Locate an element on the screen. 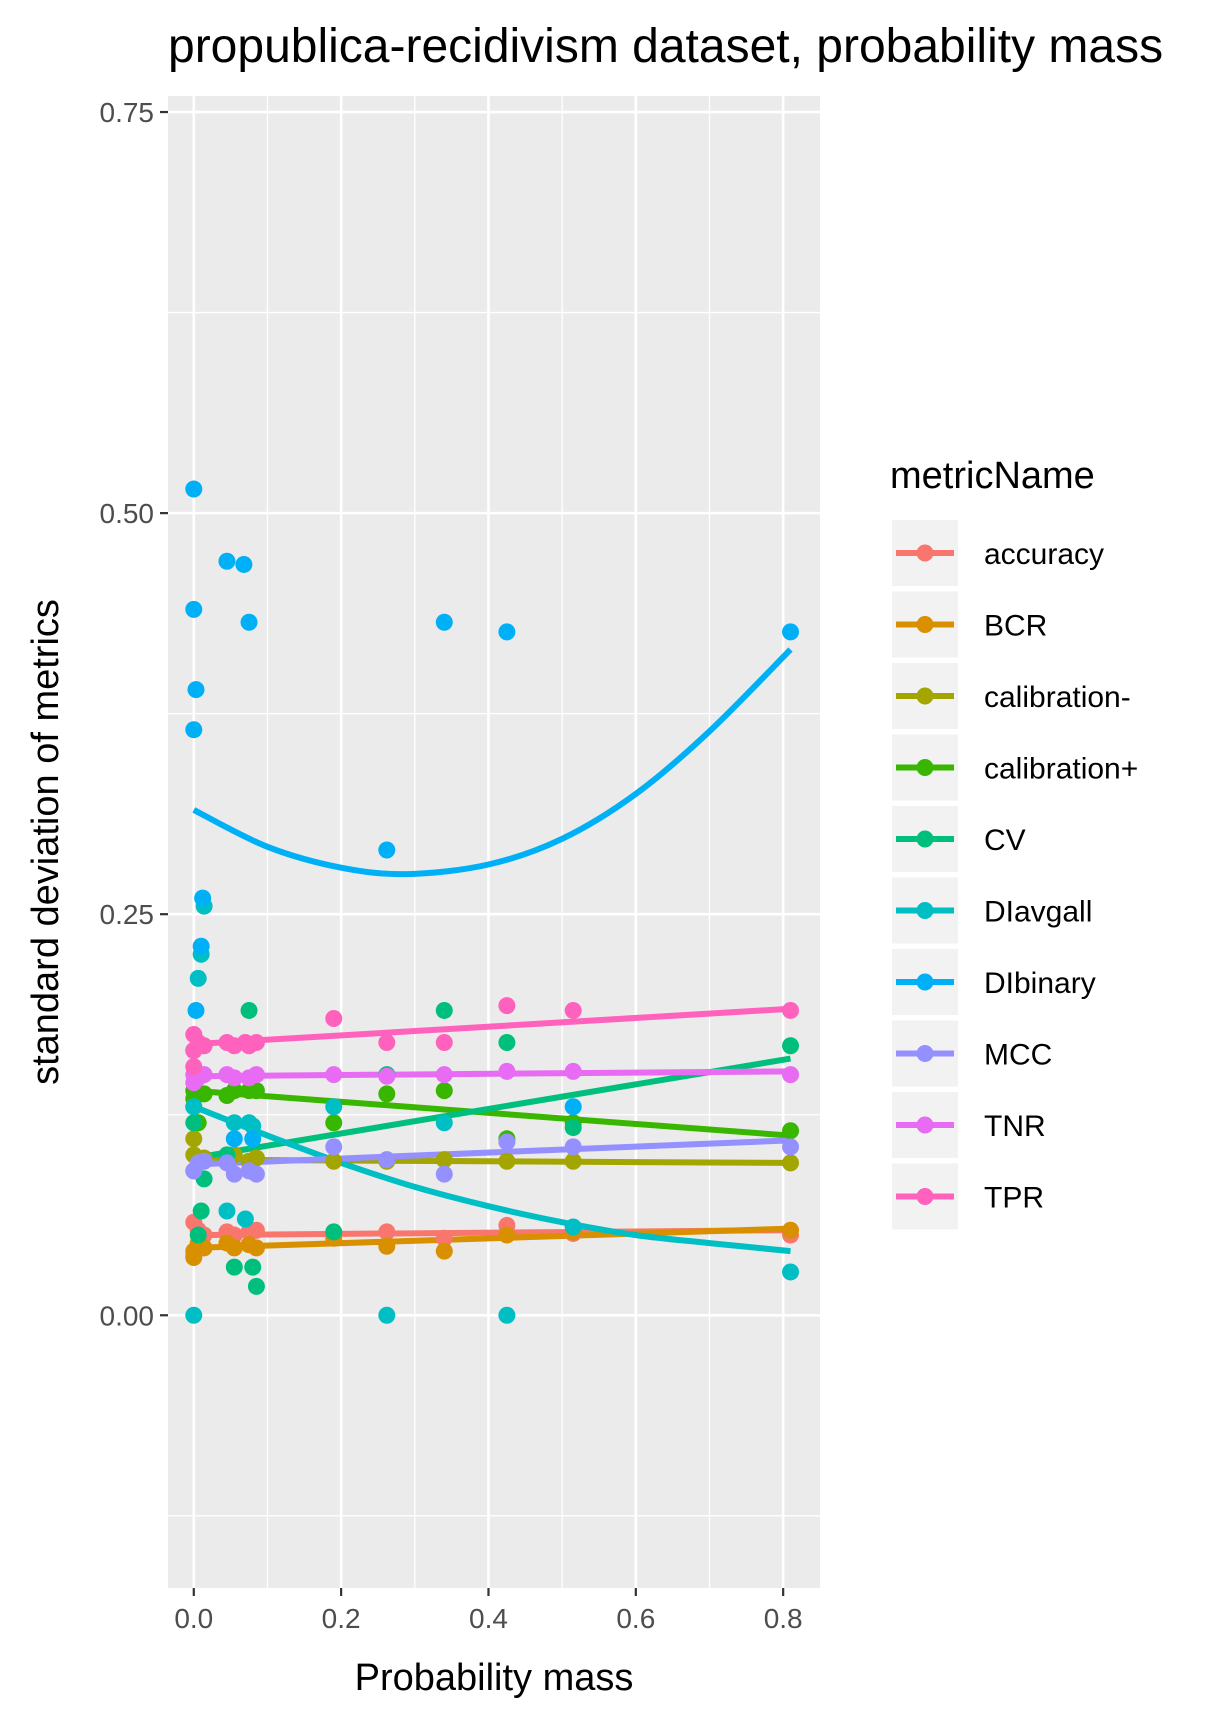 The width and height of the screenshot is (1215, 1725). legend-label-MCC: MCC is located at coordinates (1018, 1055).